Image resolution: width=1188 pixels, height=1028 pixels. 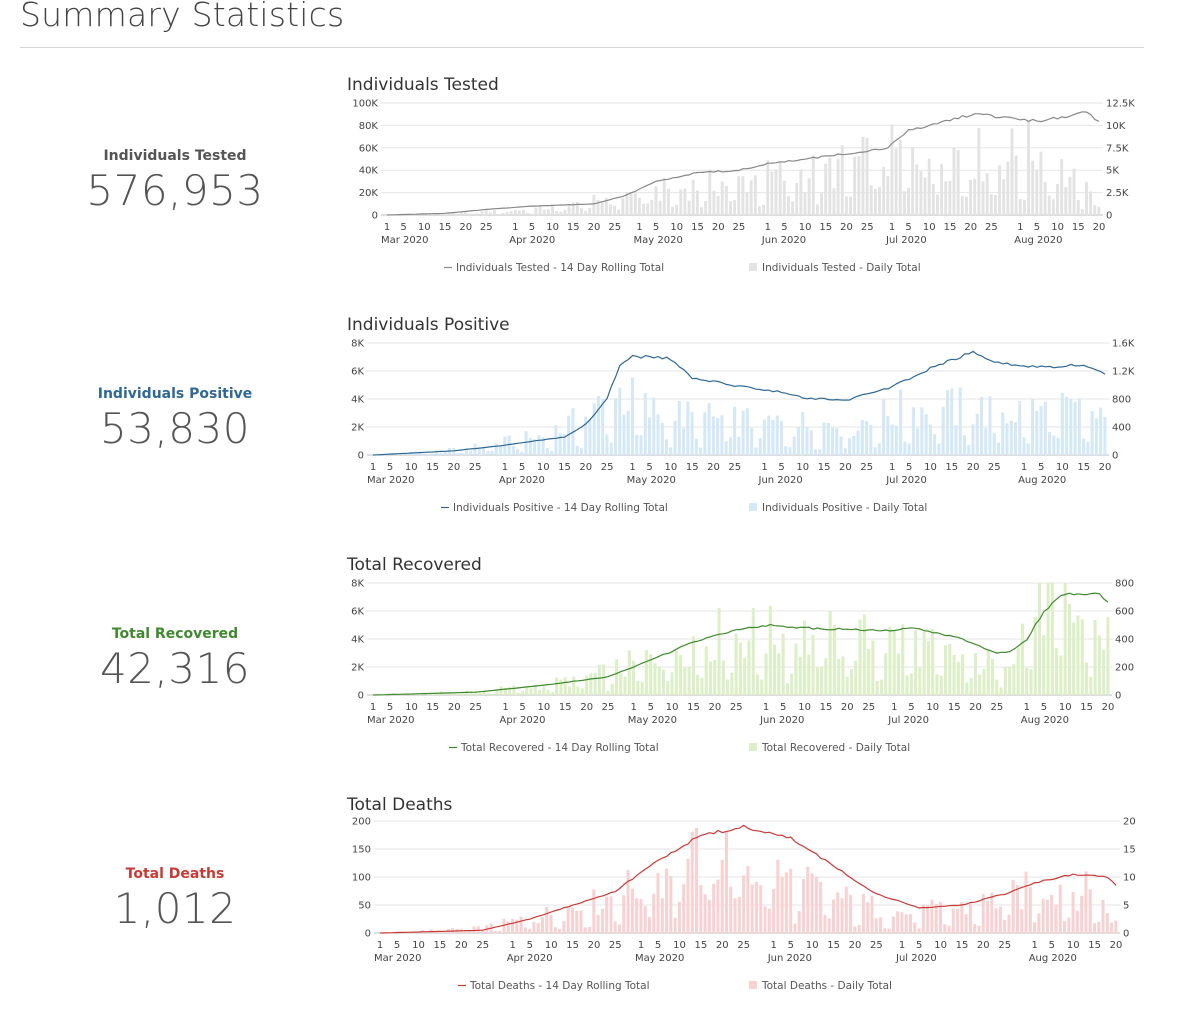 What do you see at coordinates (361, 878) in the screenshot?
I see `left-axis-tick: 100` at bounding box center [361, 878].